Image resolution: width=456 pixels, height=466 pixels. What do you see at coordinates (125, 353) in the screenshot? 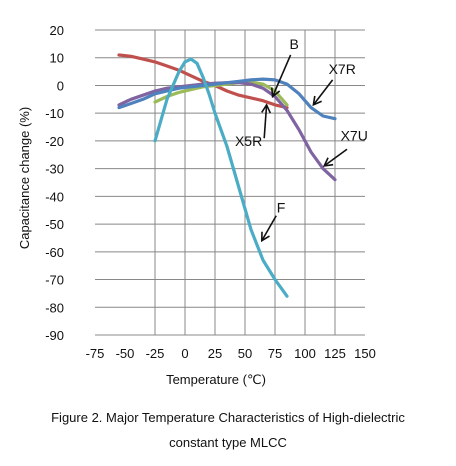
I see `x-tick-label: -50` at bounding box center [125, 353].